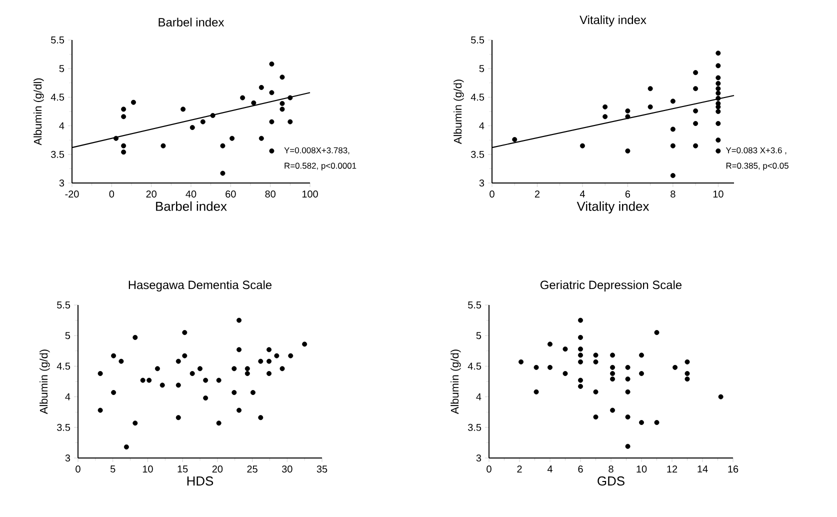  Describe the element at coordinates (613, 207) in the screenshot. I see `x-axis-title: Vitality index` at that location.